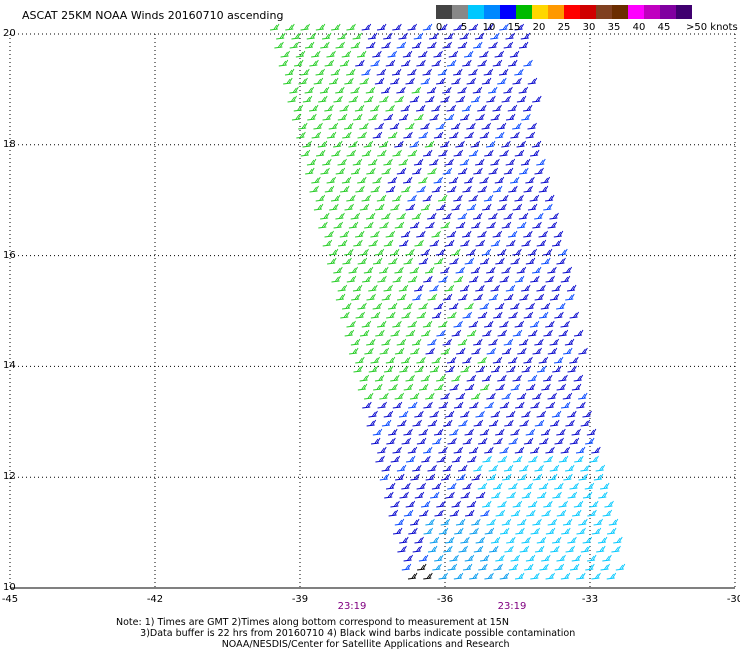  Describe the element at coordinates (155, 599) in the screenshot. I see `lon-tick-label: -42` at that location.